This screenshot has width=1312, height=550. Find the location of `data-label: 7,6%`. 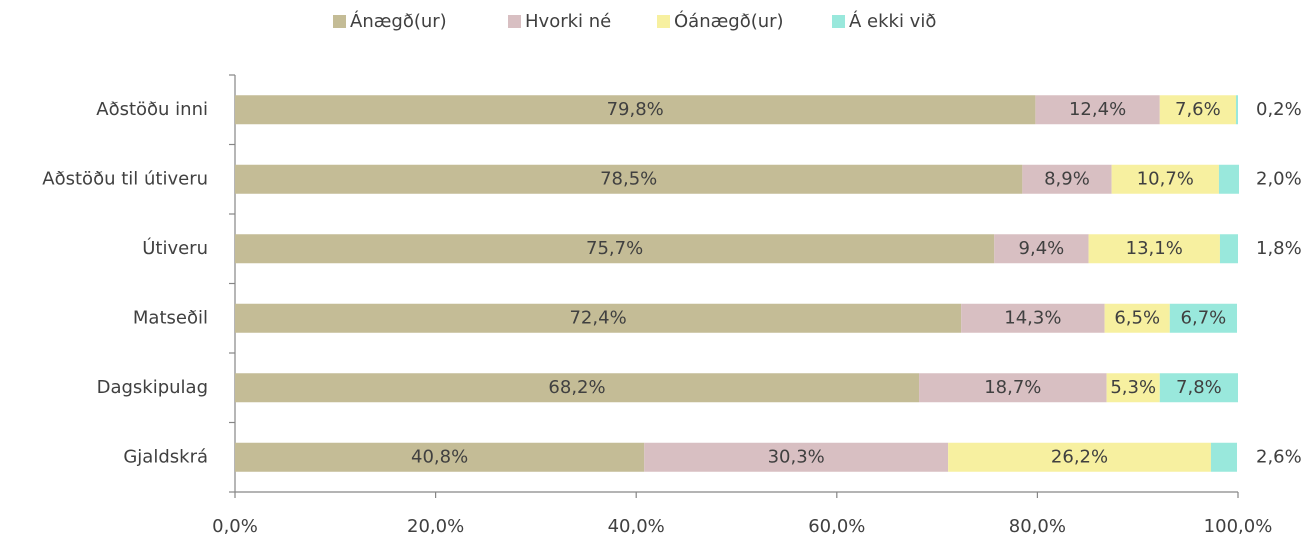

data-label: 7,6% is located at coordinates (1198, 109).